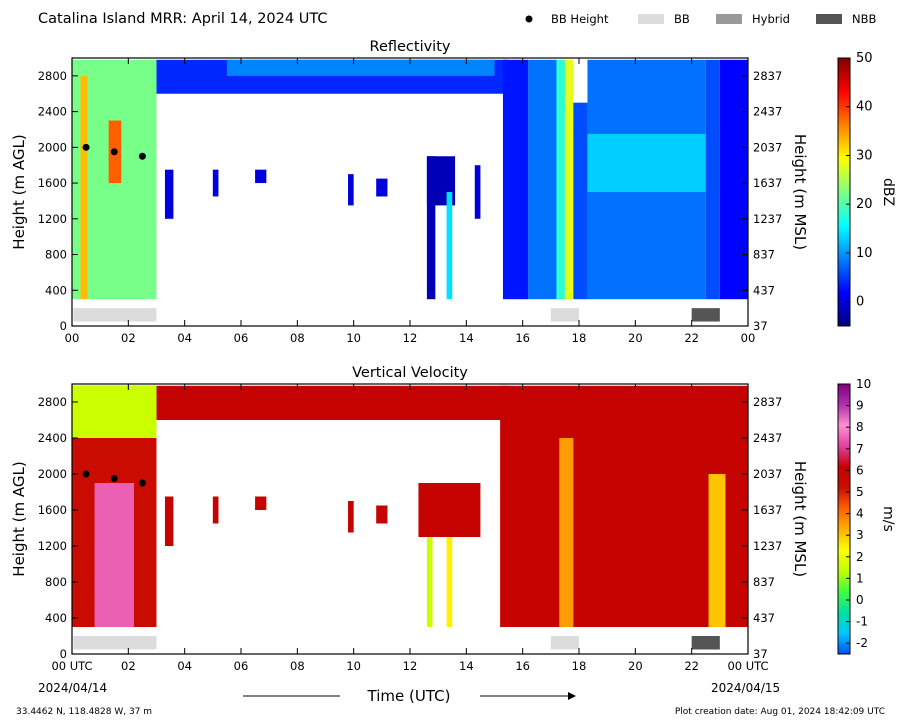 This screenshot has height=725, width=900. What do you see at coordinates (862, 643) in the screenshot?
I see `colorbar-tick-label: -2` at bounding box center [862, 643].